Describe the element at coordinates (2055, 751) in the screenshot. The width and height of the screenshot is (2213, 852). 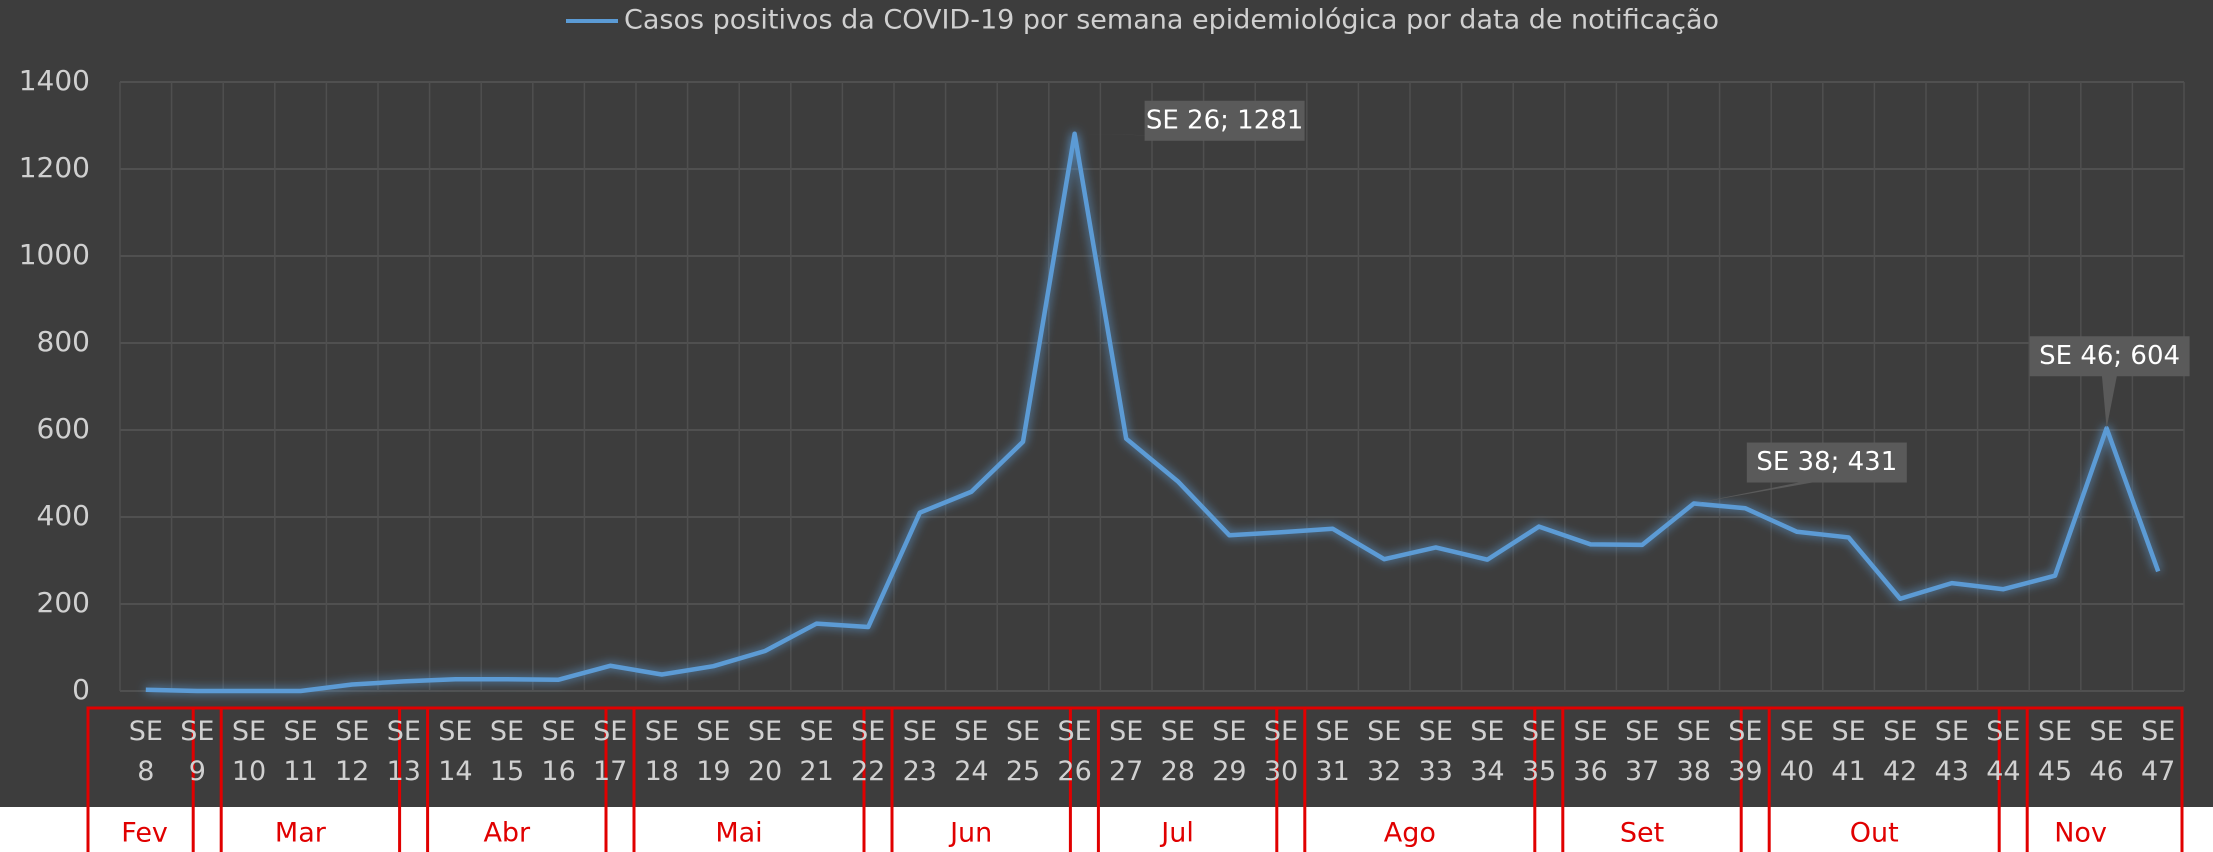
I see `x-tick-label: SE 45` at that location.